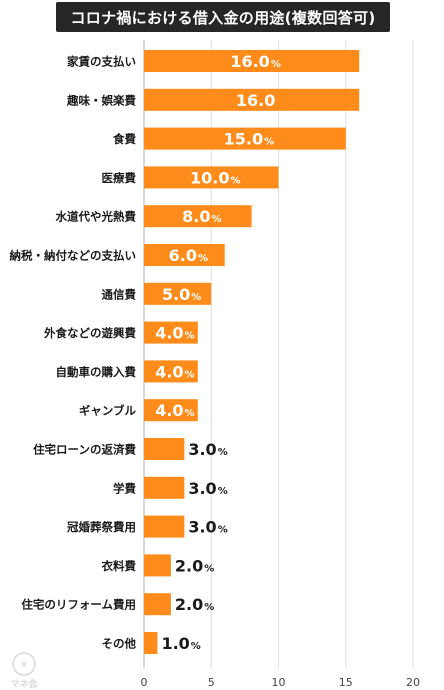 This screenshot has width=444, height=690. I want to click on x-tick-label: 0, so click(144, 682).